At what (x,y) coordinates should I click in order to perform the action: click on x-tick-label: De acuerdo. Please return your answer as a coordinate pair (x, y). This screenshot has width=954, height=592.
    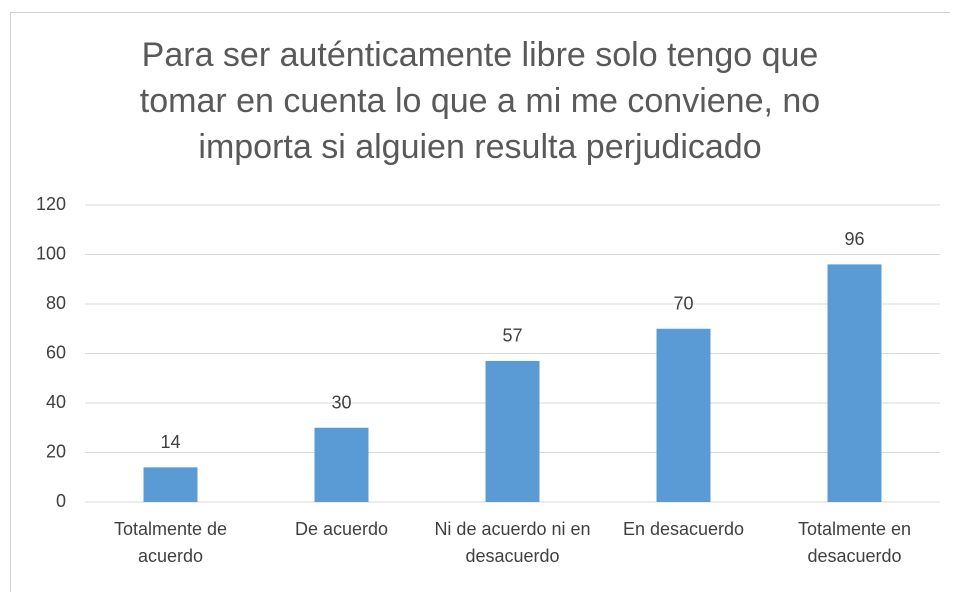
    Looking at the image, I should click on (341, 529).